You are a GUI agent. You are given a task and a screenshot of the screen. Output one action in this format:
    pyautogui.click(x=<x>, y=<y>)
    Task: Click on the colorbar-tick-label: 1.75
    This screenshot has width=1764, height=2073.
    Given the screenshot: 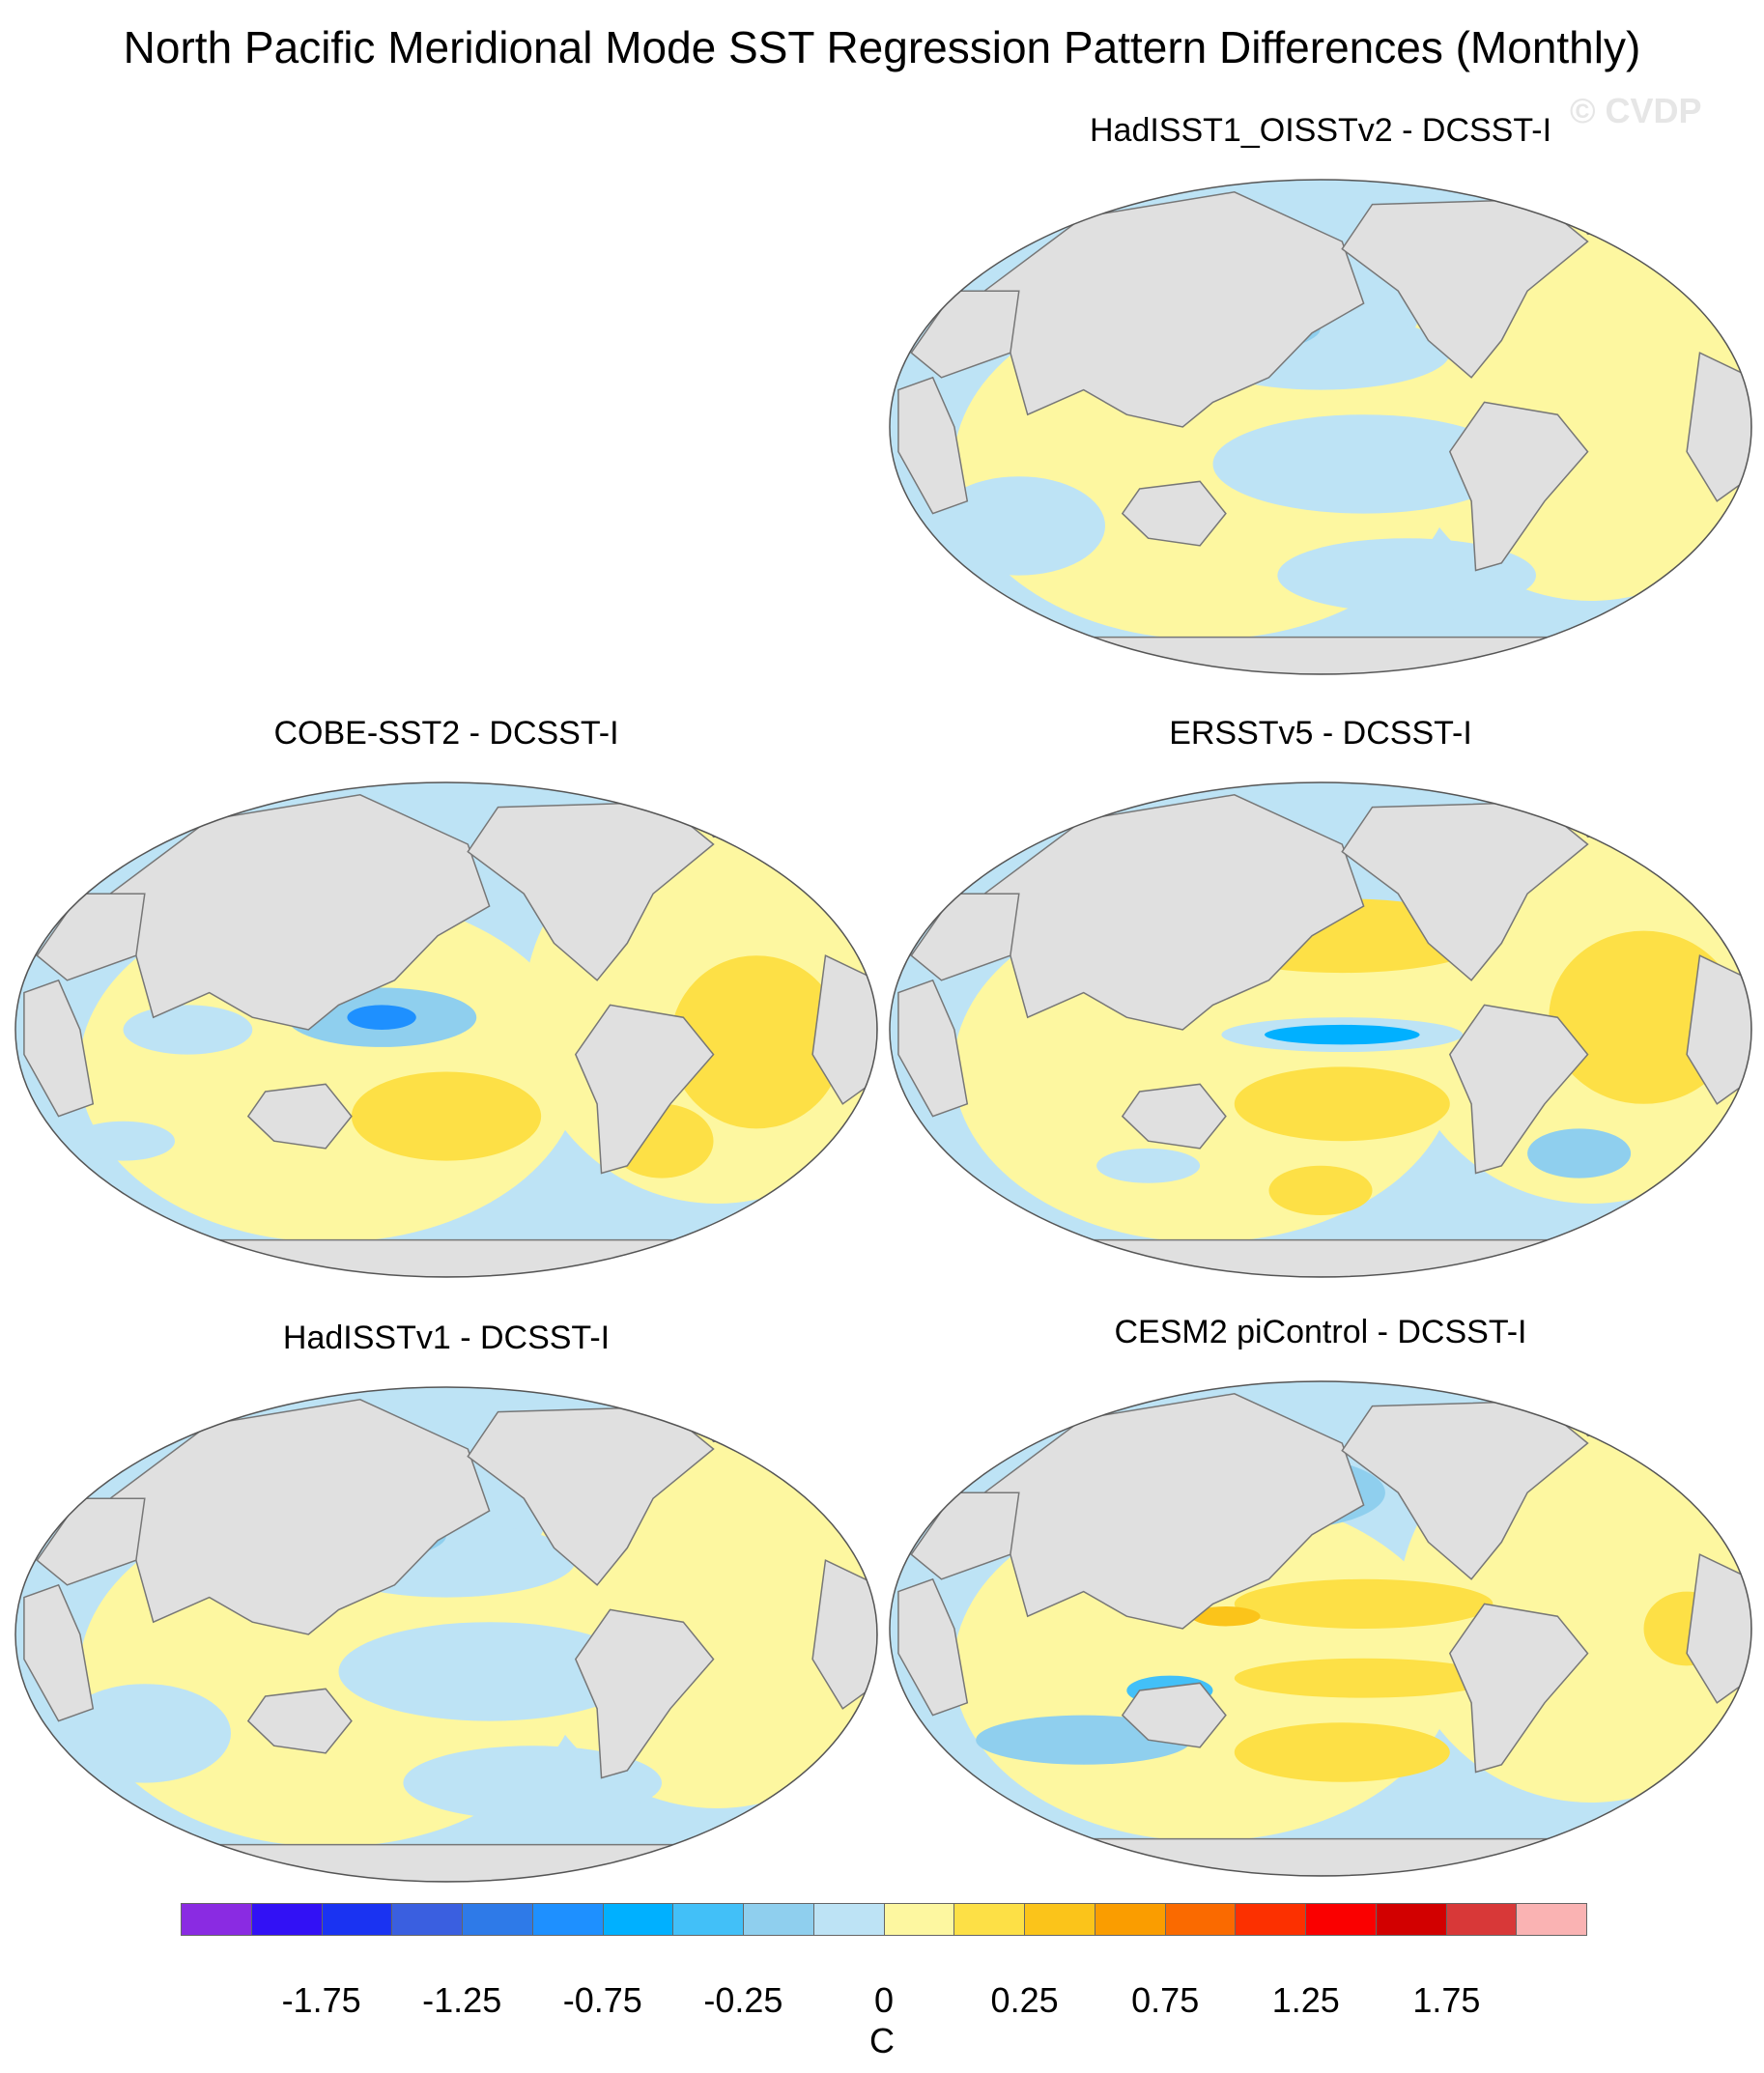 What is the action you would take?
    pyautogui.click(x=1446, y=2000)
    